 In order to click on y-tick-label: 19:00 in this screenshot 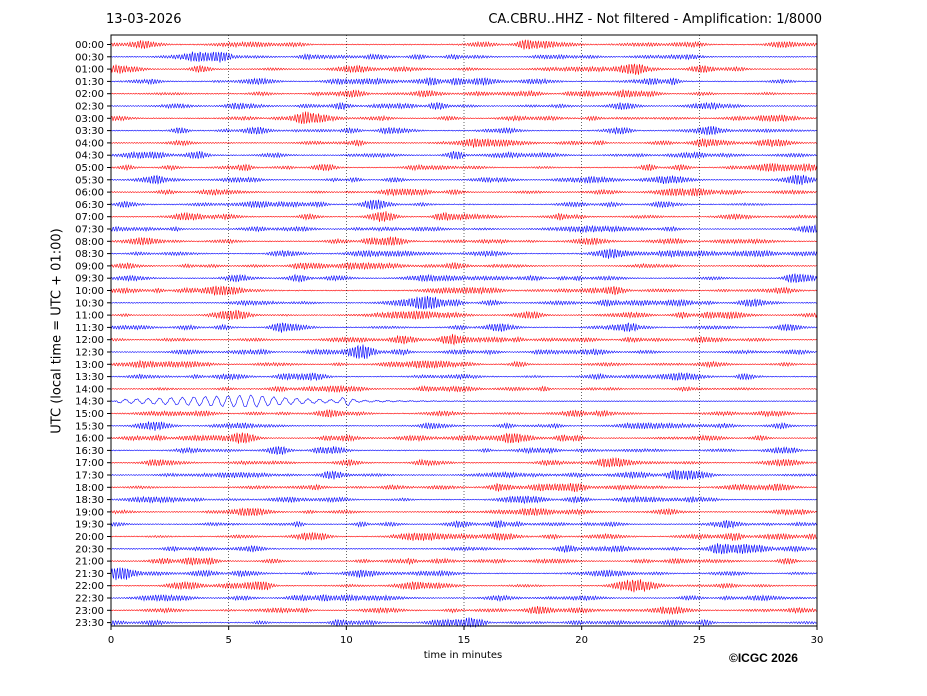, I will do `click(89, 512)`.